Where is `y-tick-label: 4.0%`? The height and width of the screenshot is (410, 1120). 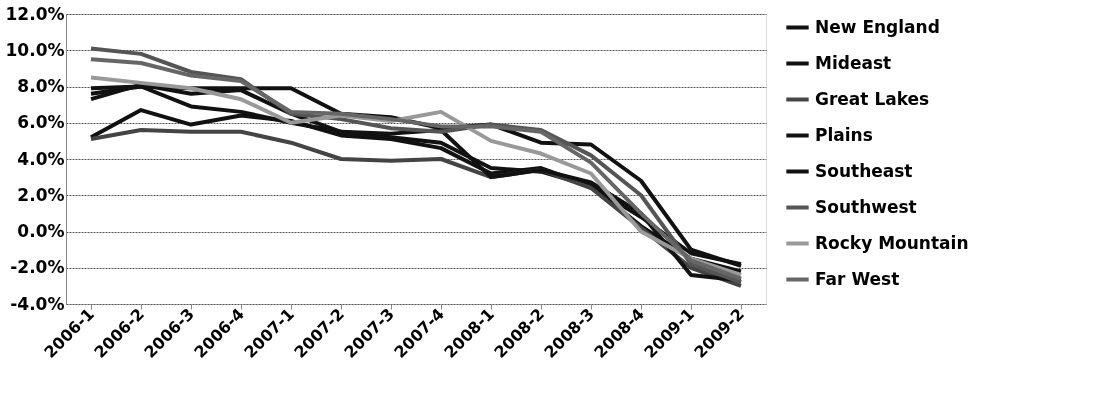
y-tick-label: 4.0% is located at coordinates (41, 158).